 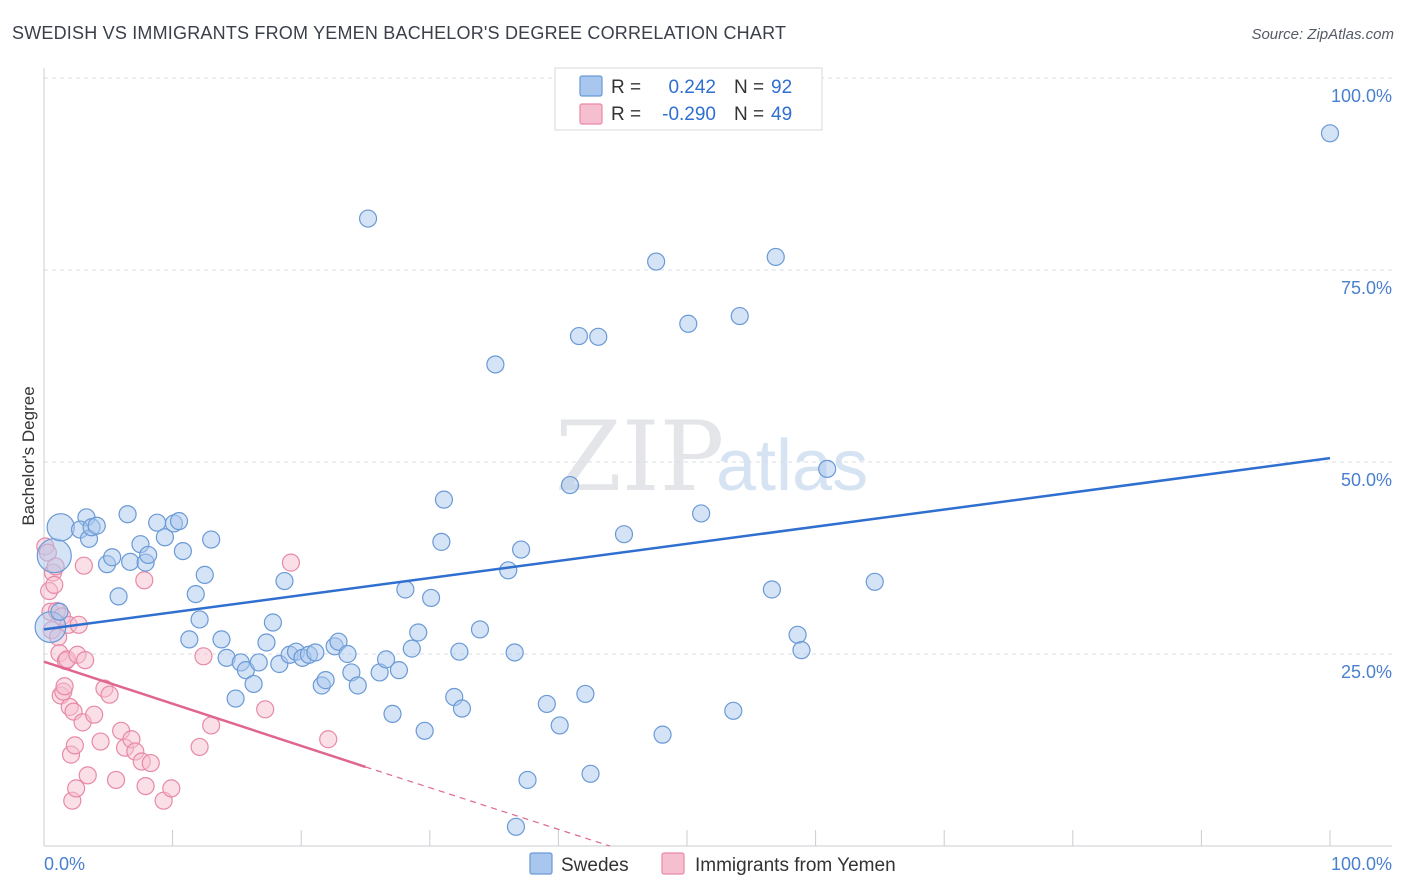 I want to click on trend-line-yemen-extension, so click(x=488, y=806).